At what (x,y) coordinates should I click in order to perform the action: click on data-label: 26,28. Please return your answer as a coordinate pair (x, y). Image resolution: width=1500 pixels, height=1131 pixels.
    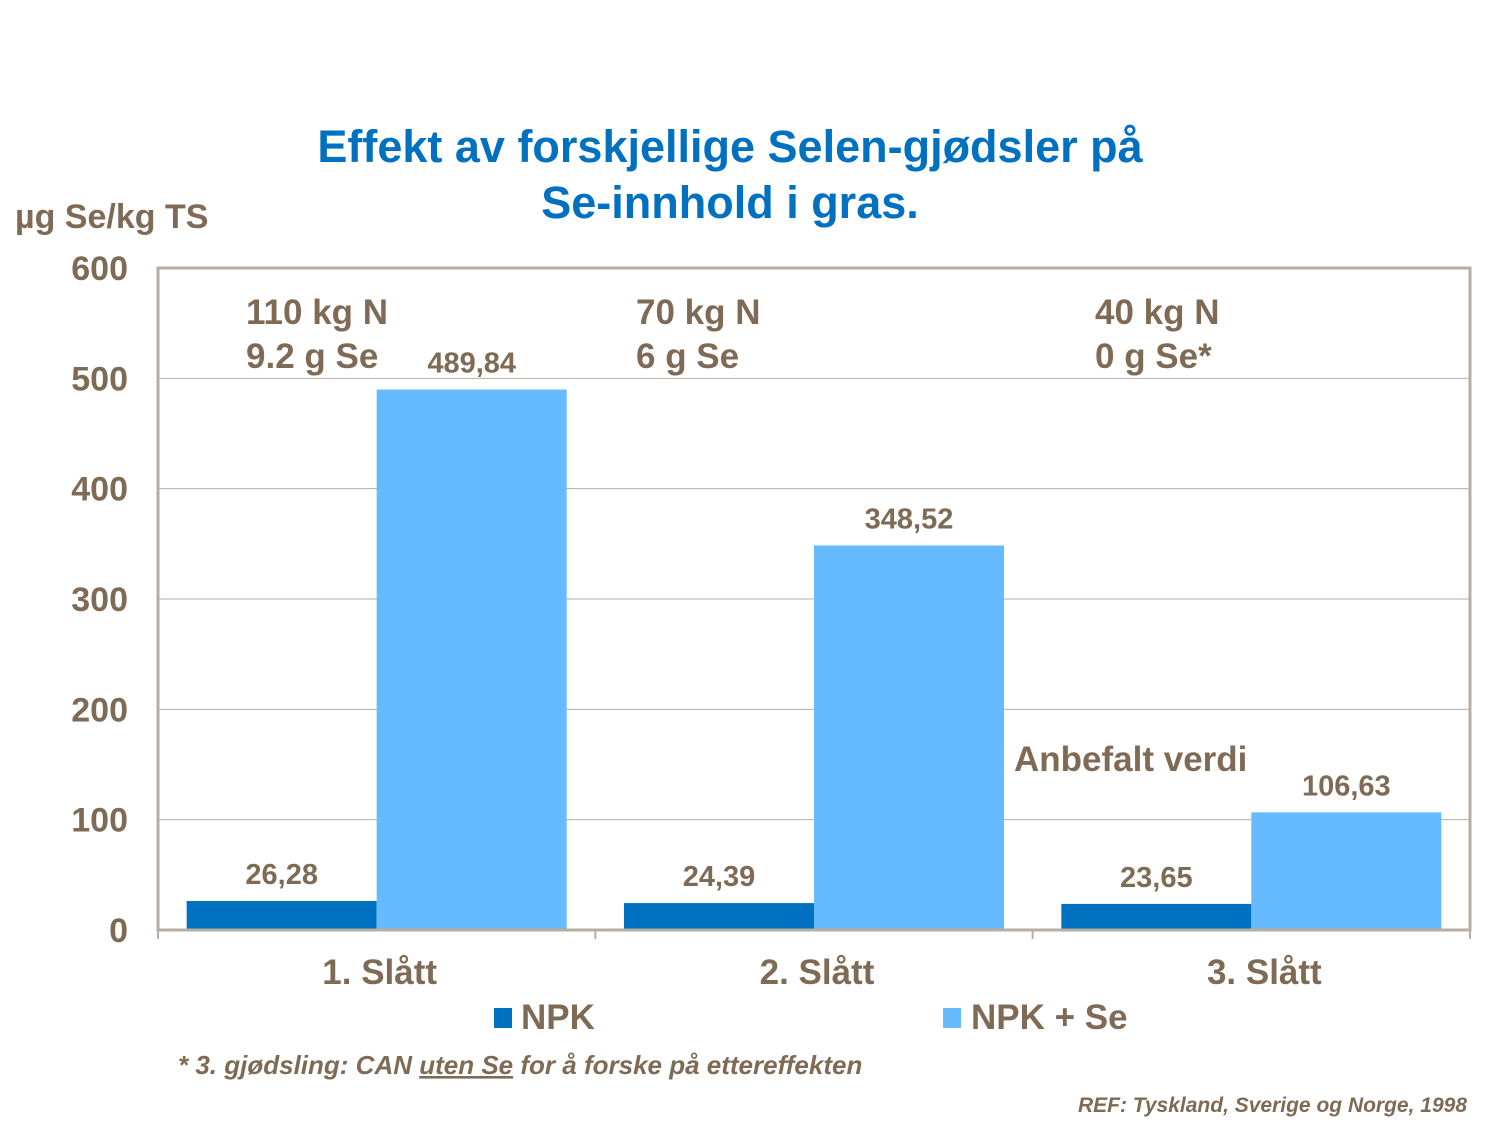
    Looking at the image, I should click on (281, 875).